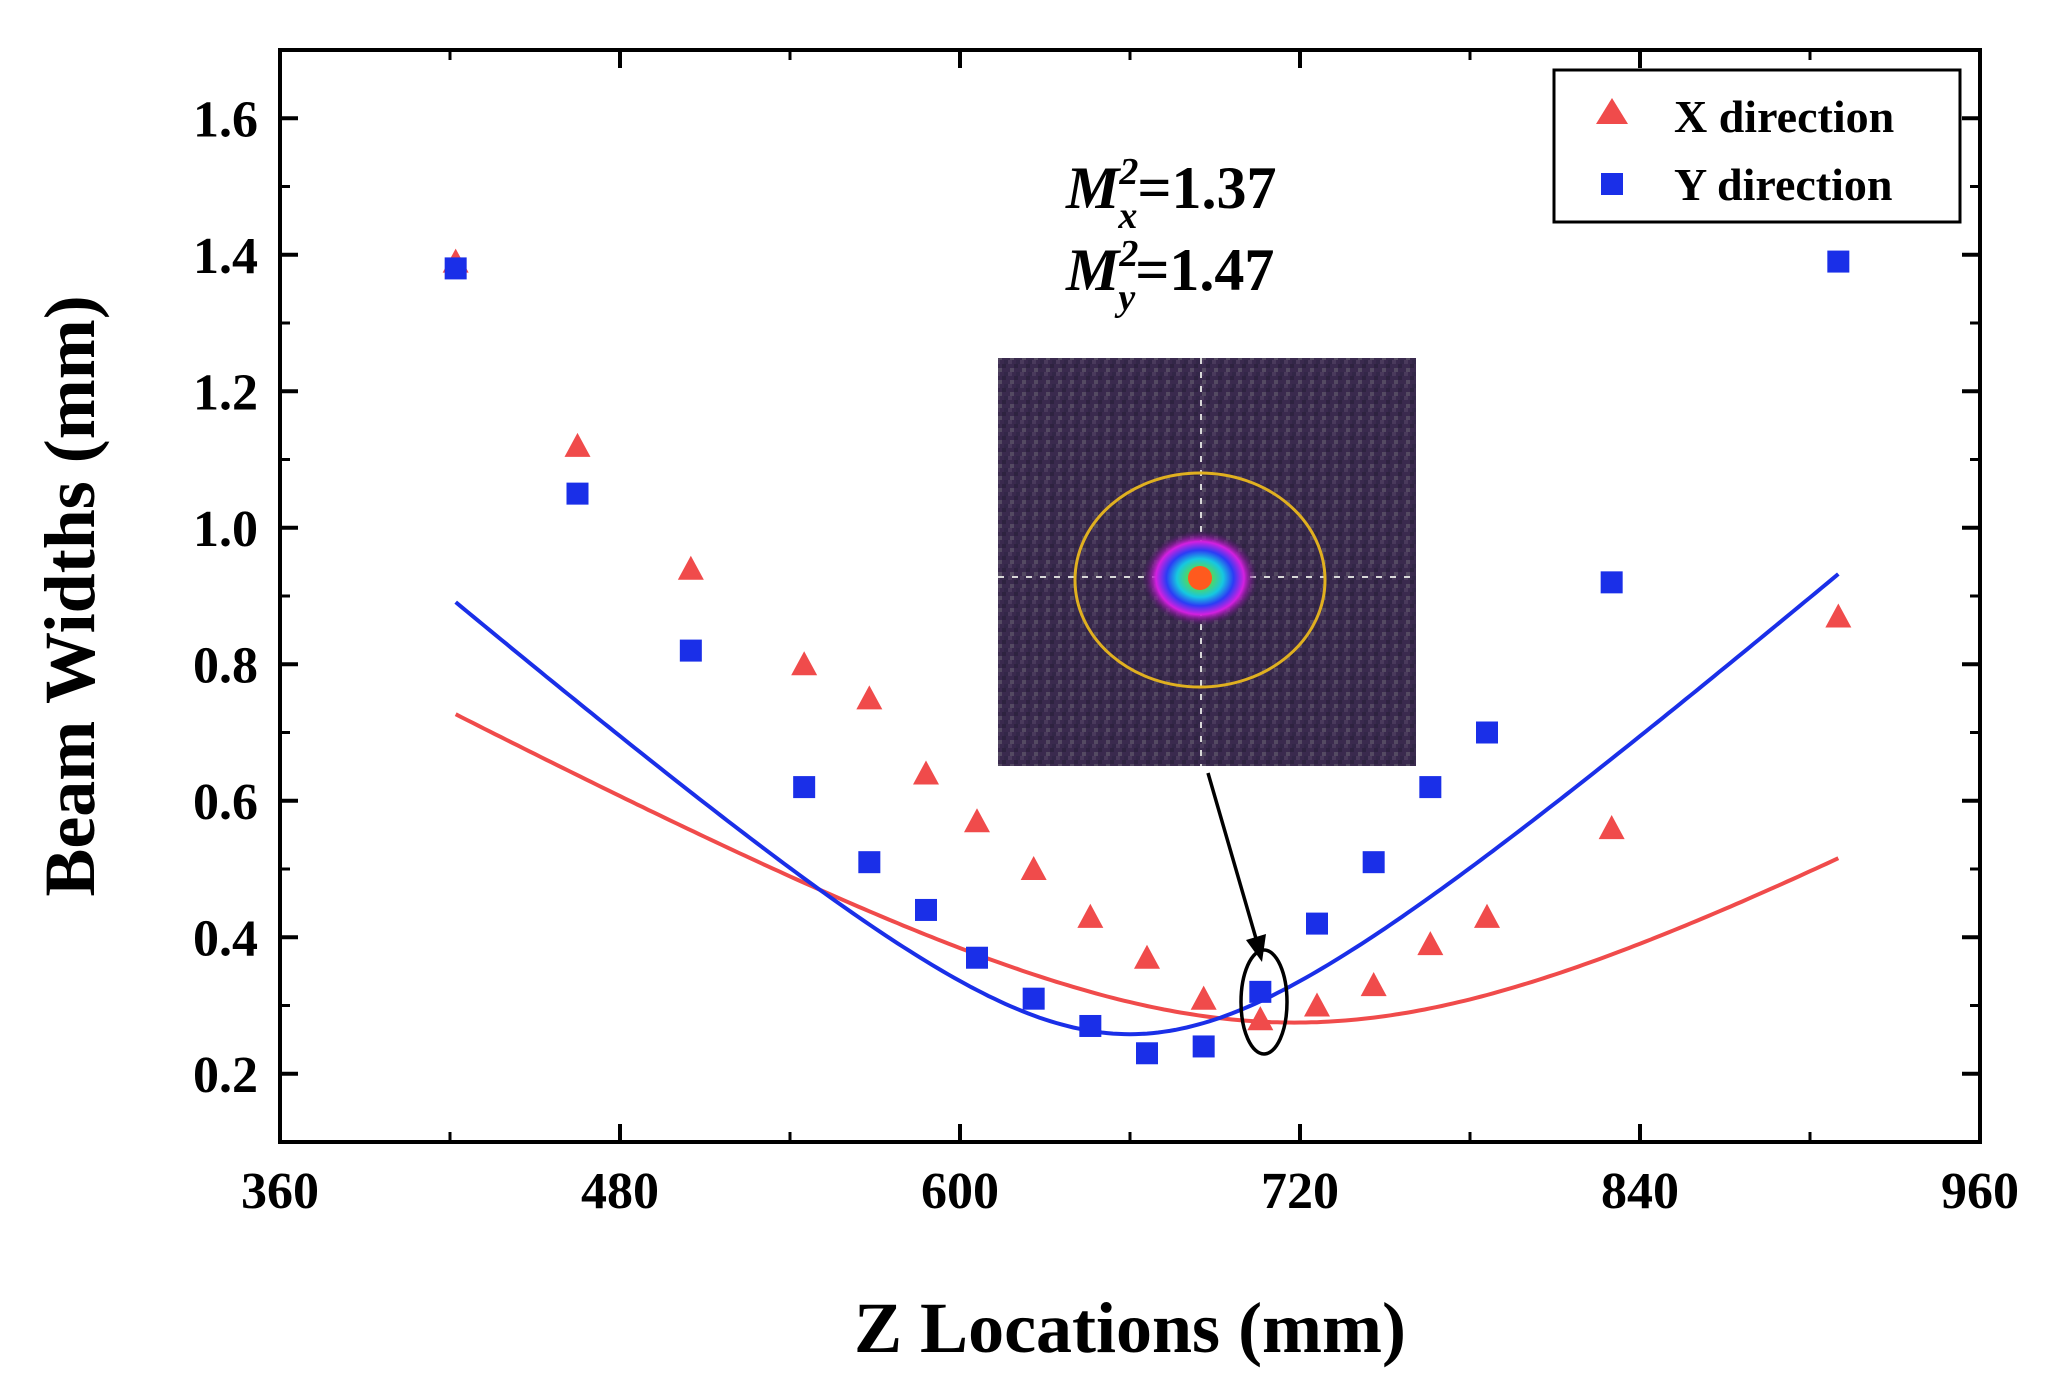  Describe the element at coordinates (225, 665) in the screenshot. I see `y-tick-label-0.8: 0.8` at that location.